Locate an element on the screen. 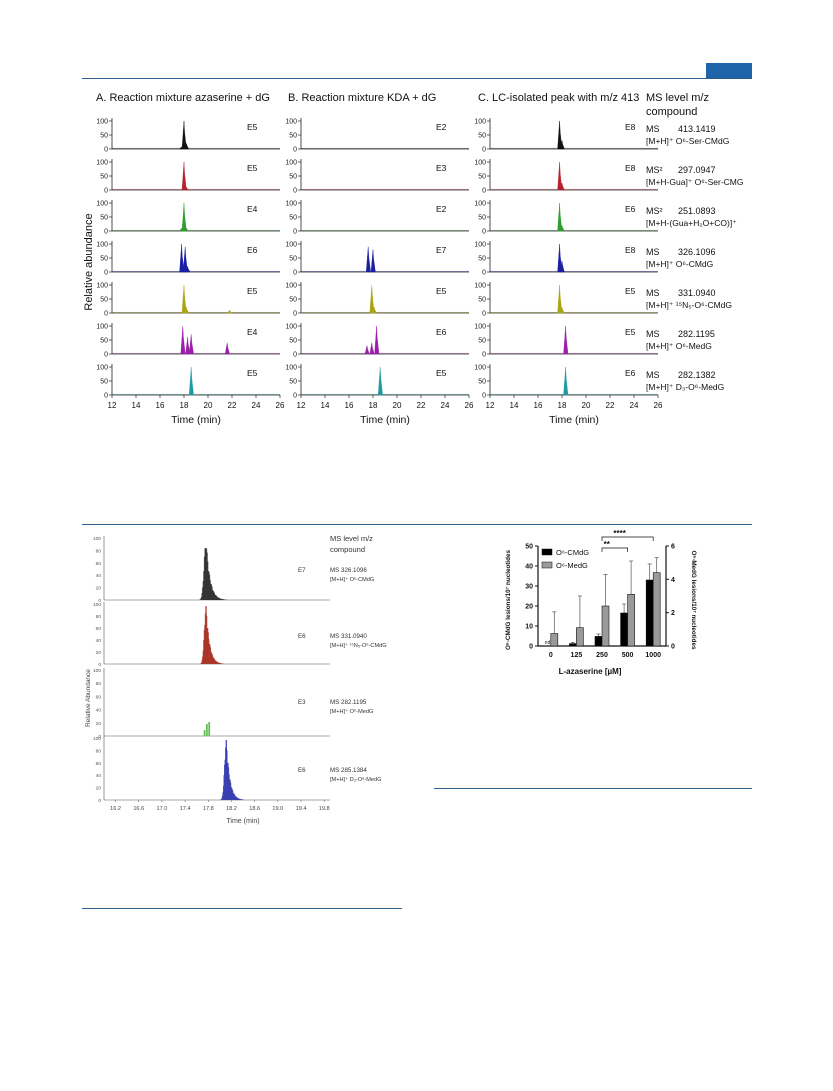 This screenshot has height=1091, width=833. bar-x-tick-label: 250 is located at coordinates (602, 655).